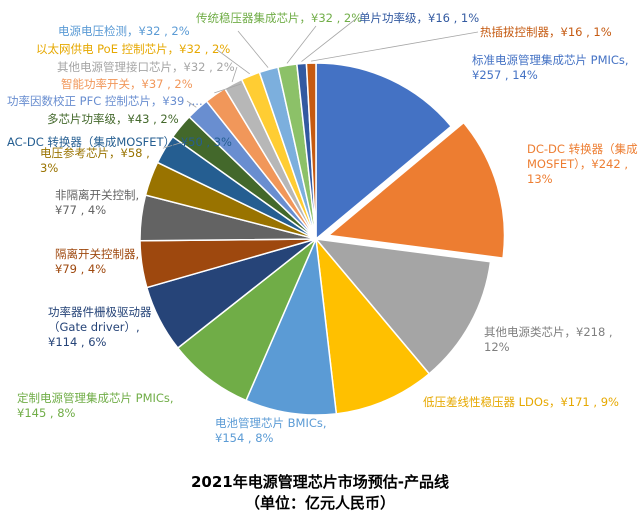  I want to click on slice-data-label-line: 单片功率级，¥16 , 1%, so click(419, 18).